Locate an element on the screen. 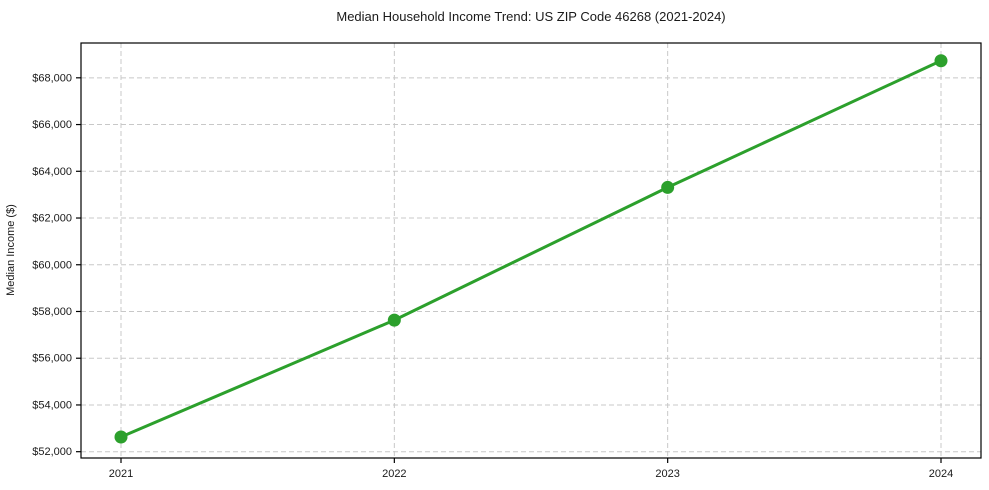 The width and height of the screenshot is (989, 490). x-tick-label: 2023 is located at coordinates (667, 474).